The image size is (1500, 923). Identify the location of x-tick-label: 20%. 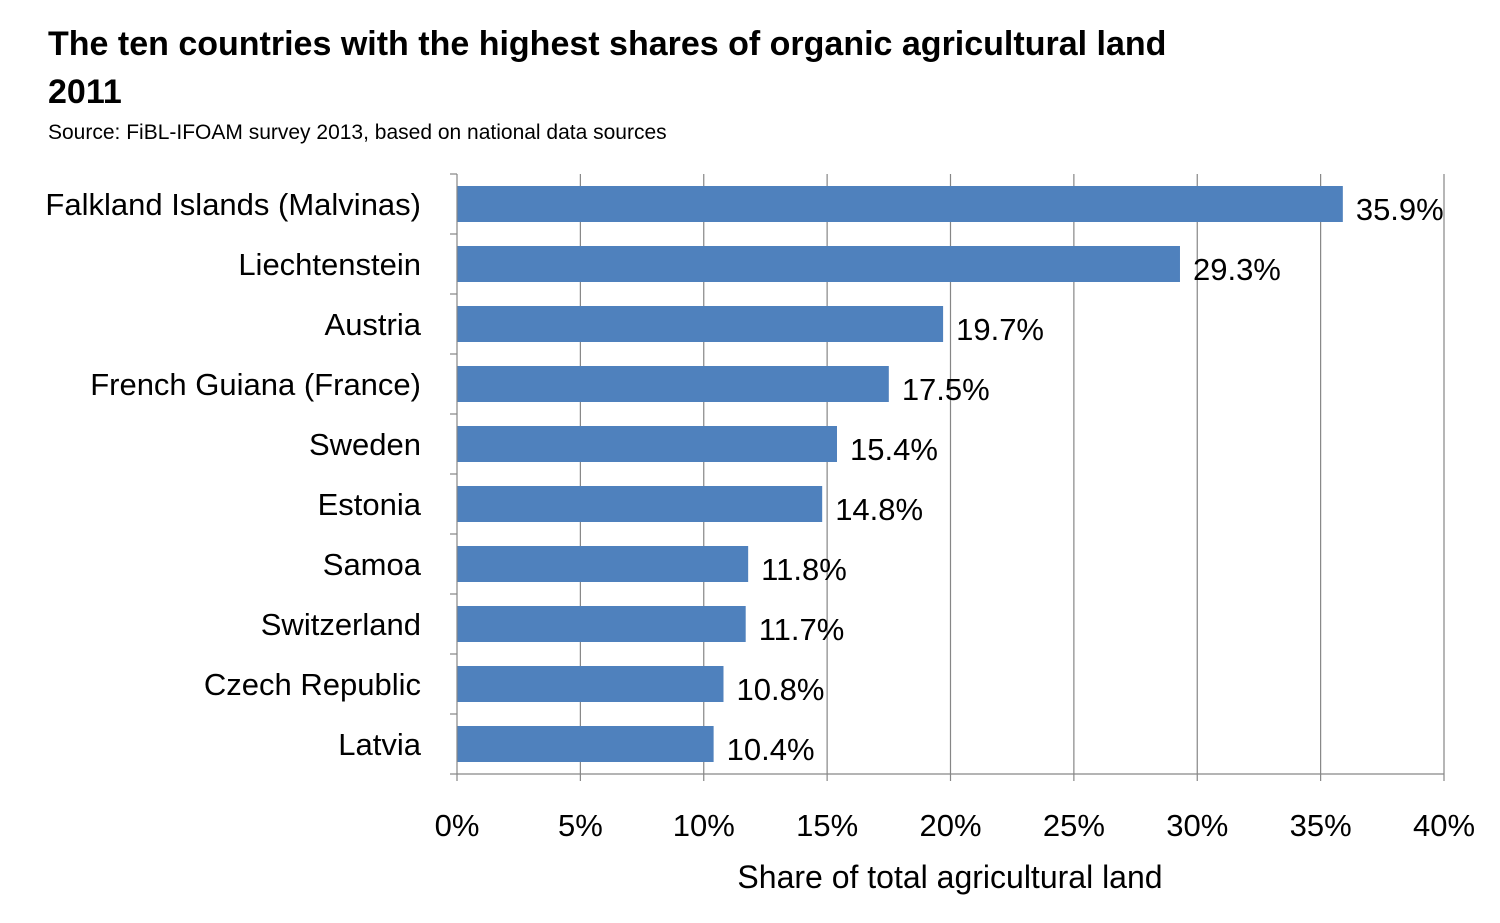
(950, 825).